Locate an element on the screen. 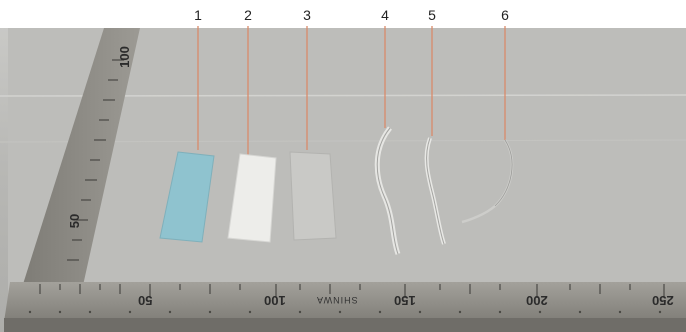 This screenshot has height=332, width=686. square-bottom-edge is located at coordinates (345, 325).